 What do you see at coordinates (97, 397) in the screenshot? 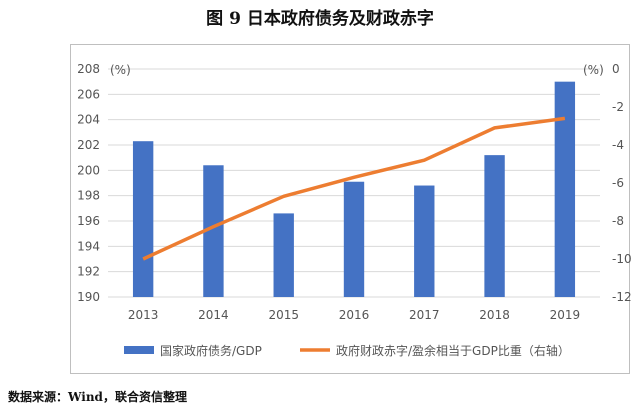
I see `source-note: 数据来源：Wind，联合资信整理` at bounding box center [97, 397].